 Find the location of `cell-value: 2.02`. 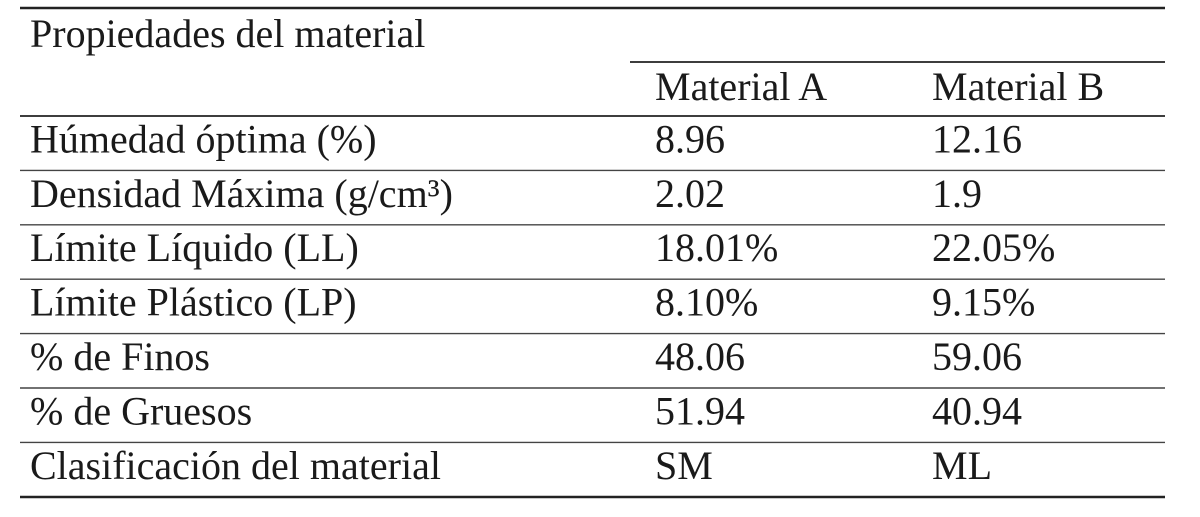

cell-value: 2.02 is located at coordinates (690, 193).